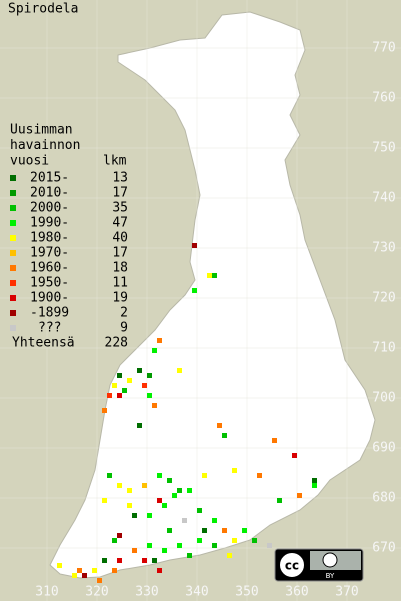  What do you see at coordinates (43, 9) in the screenshot?
I see `map-title: Spirodela` at bounding box center [43, 9].